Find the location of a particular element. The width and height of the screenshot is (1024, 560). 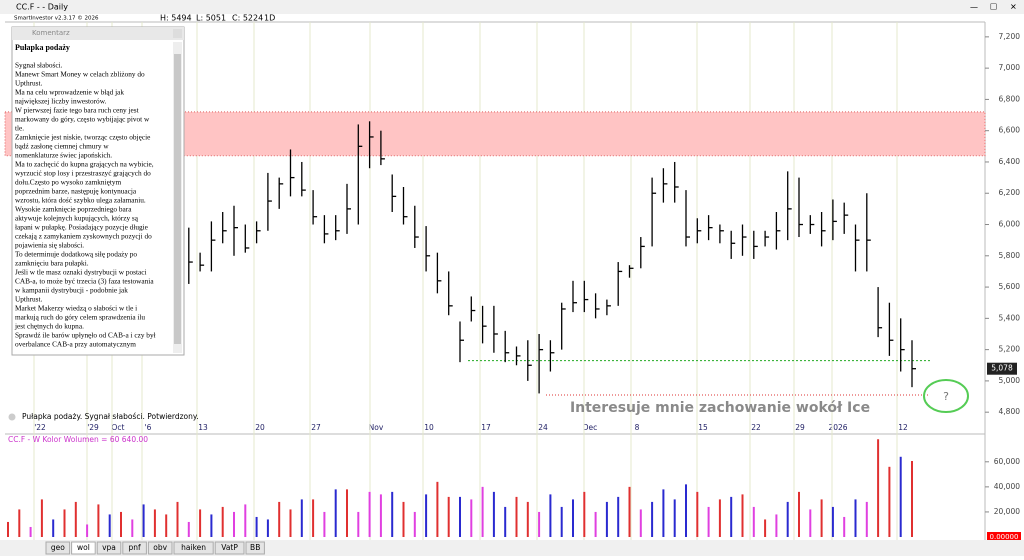

app-version: SmartInvestor v2.3.17 © 2026 is located at coordinates (56, 18).